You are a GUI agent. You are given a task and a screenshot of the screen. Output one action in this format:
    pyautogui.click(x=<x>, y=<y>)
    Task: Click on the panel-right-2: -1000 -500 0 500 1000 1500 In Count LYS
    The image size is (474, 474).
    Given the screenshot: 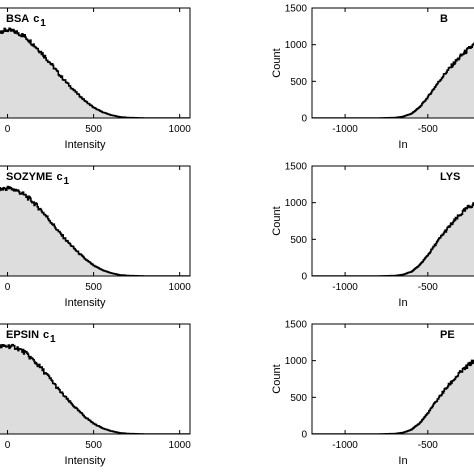 What is the action you would take?
    pyautogui.click(x=372, y=235)
    